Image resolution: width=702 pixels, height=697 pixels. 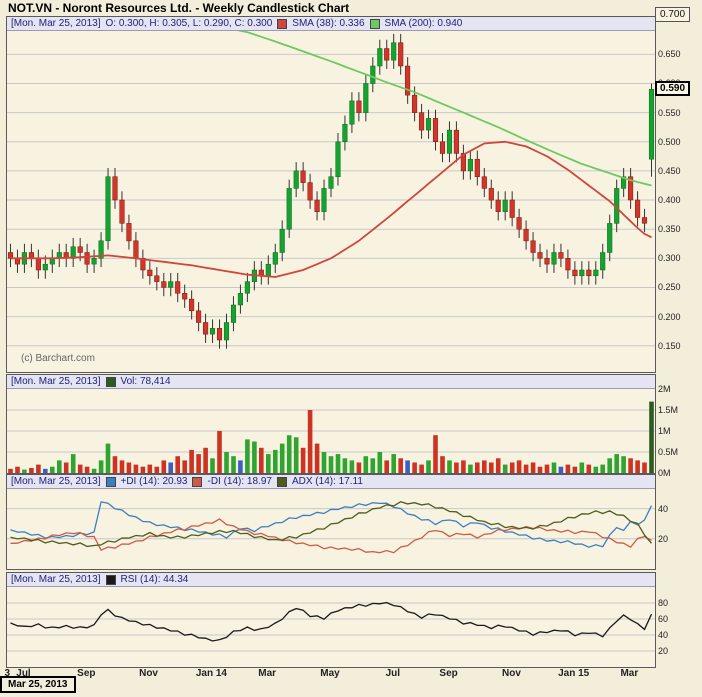 I want to click on volume-legend-label: Vol: 78,414, so click(x=145, y=381).